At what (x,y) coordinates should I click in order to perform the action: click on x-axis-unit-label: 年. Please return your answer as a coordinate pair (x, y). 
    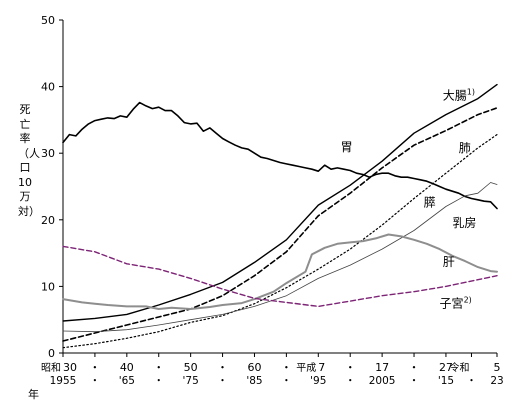
    Looking at the image, I should click on (33, 394).